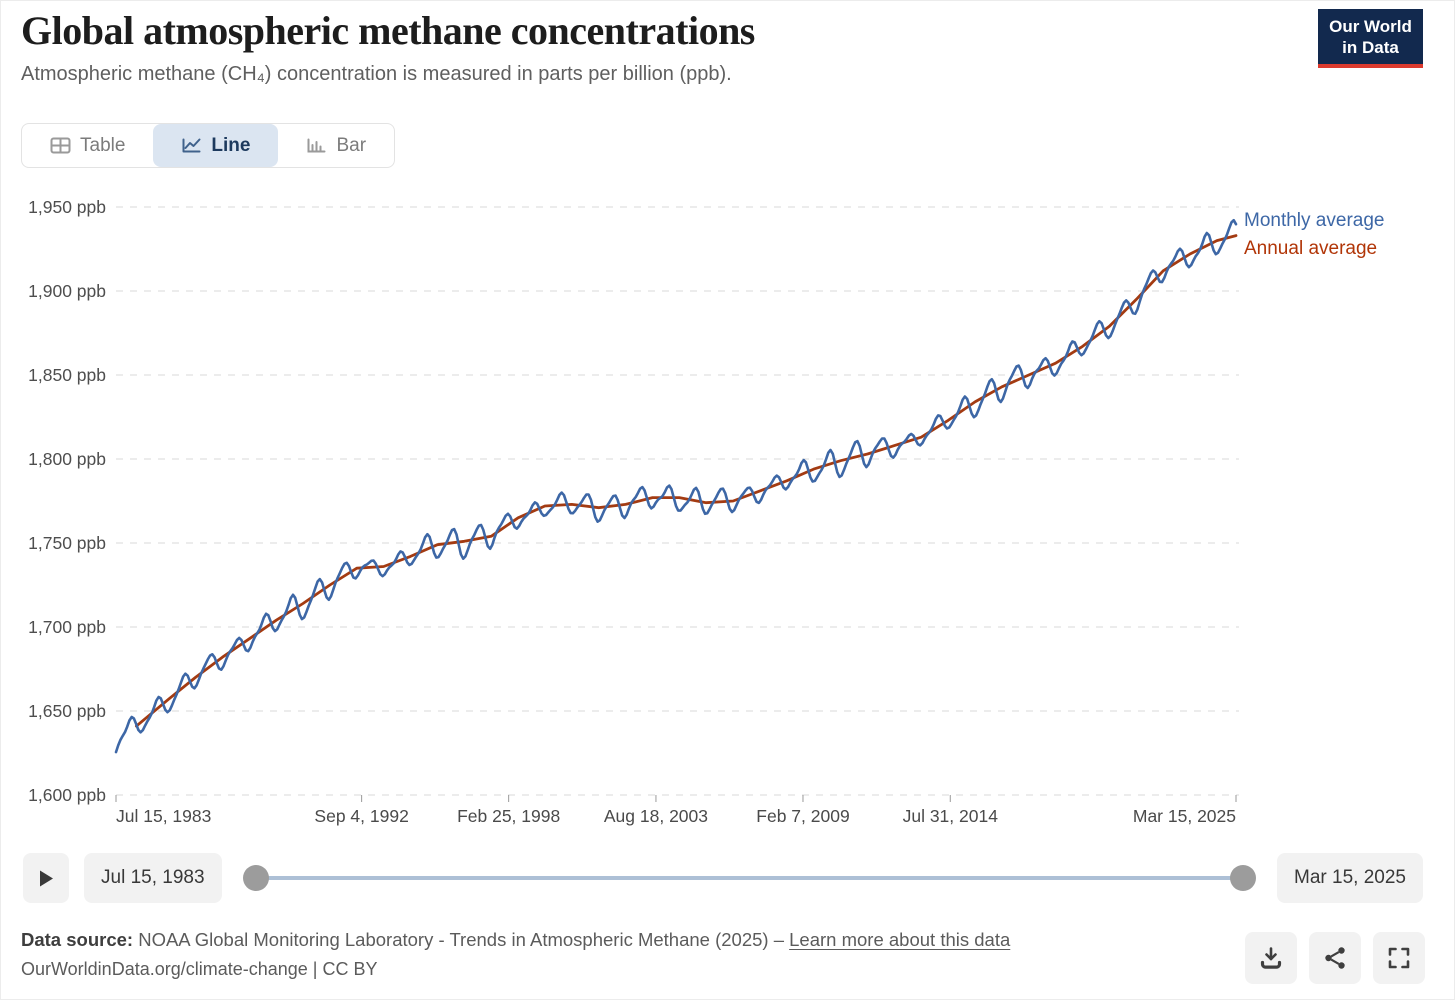  I want to click on table-icon, so click(60, 145).